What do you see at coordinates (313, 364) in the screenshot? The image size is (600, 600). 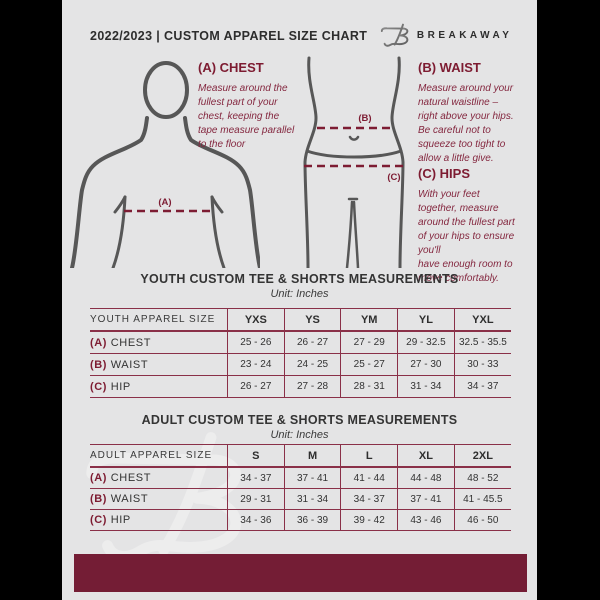 I see `size-value-cell: 24 - 25` at bounding box center [313, 364].